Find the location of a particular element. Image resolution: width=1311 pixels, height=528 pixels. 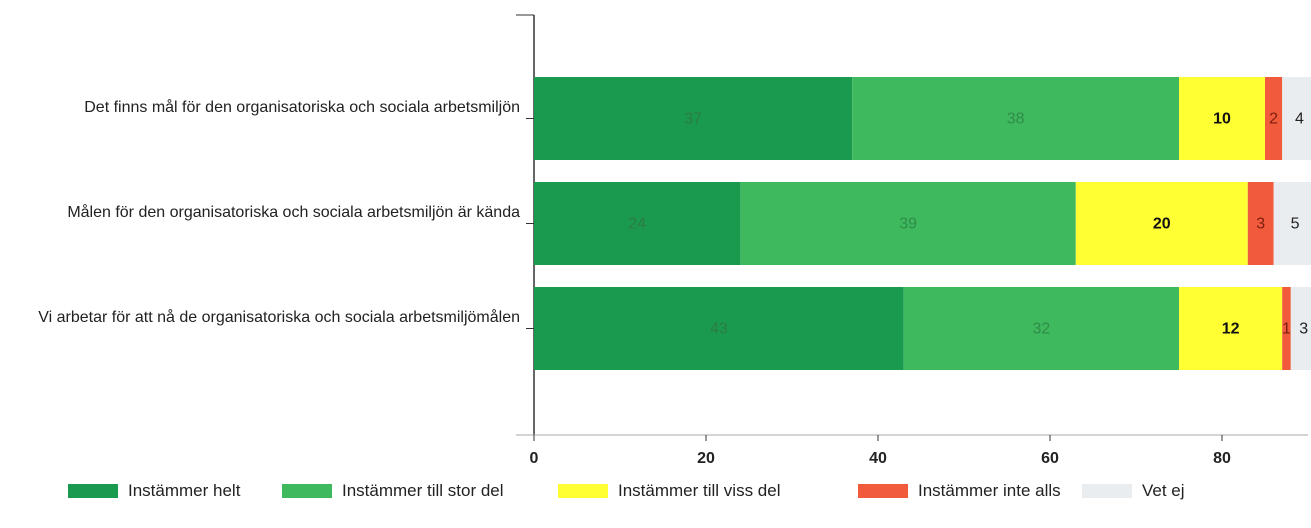

legend-label: Instämmer helt is located at coordinates (184, 490).